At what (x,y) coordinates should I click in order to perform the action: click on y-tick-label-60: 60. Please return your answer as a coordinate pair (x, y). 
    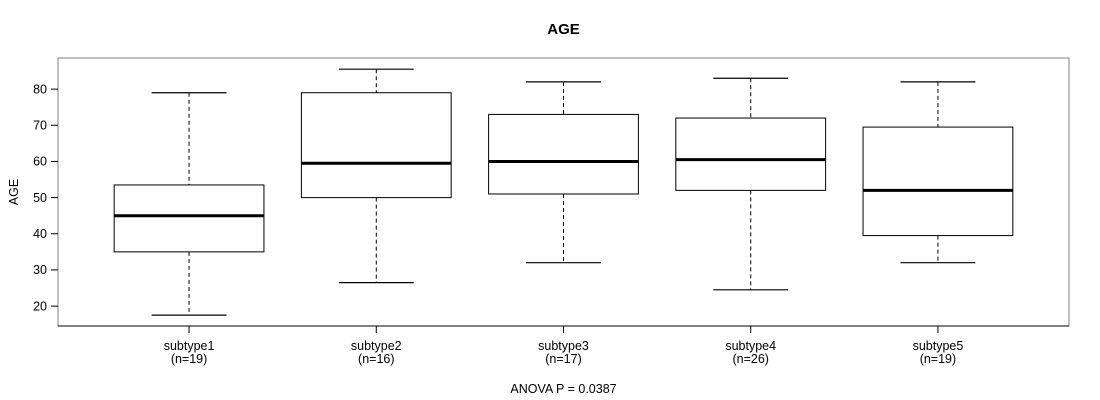
    Looking at the image, I should click on (40, 162).